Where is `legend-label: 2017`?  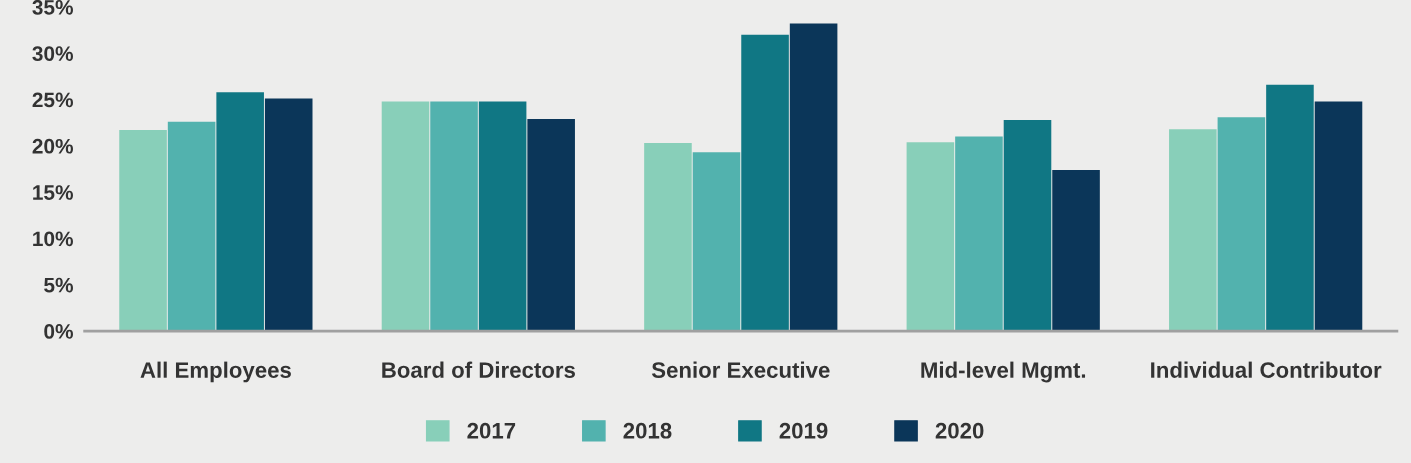 legend-label: 2017 is located at coordinates (491, 430).